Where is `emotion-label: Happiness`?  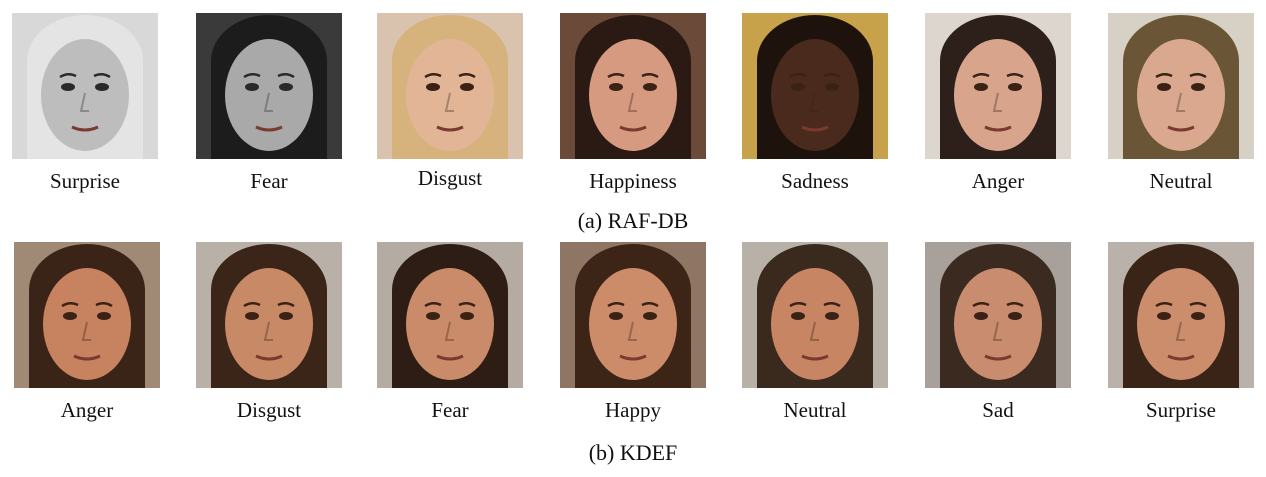 emotion-label: Happiness is located at coordinates (633, 181).